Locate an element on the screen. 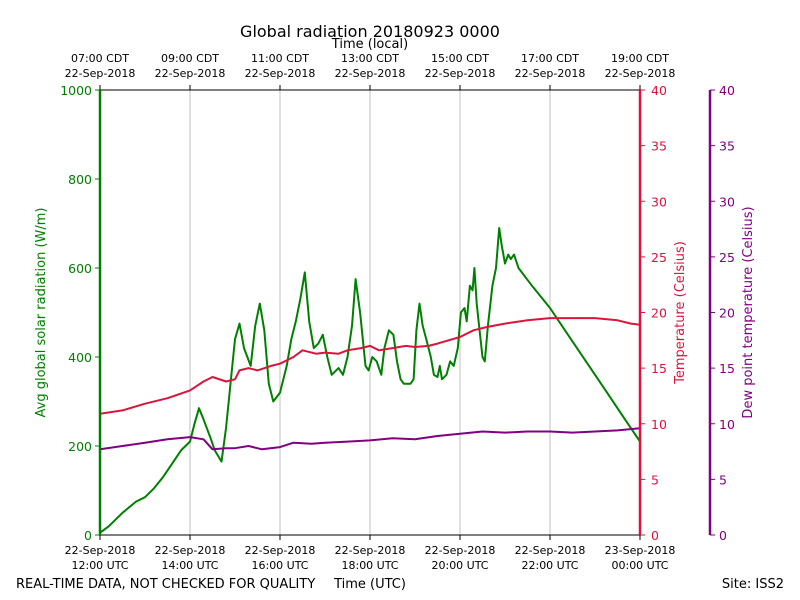 The height and width of the screenshot is (600, 800). dewpoint-tick-label: 0 is located at coordinates (723, 535).